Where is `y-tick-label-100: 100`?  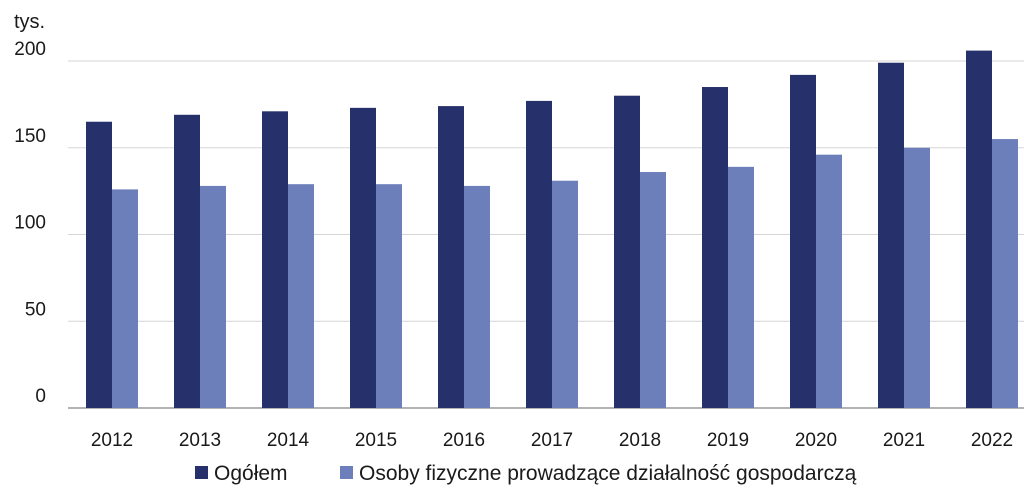 y-tick-label-100: 100 is located at coordinates (30, 223).